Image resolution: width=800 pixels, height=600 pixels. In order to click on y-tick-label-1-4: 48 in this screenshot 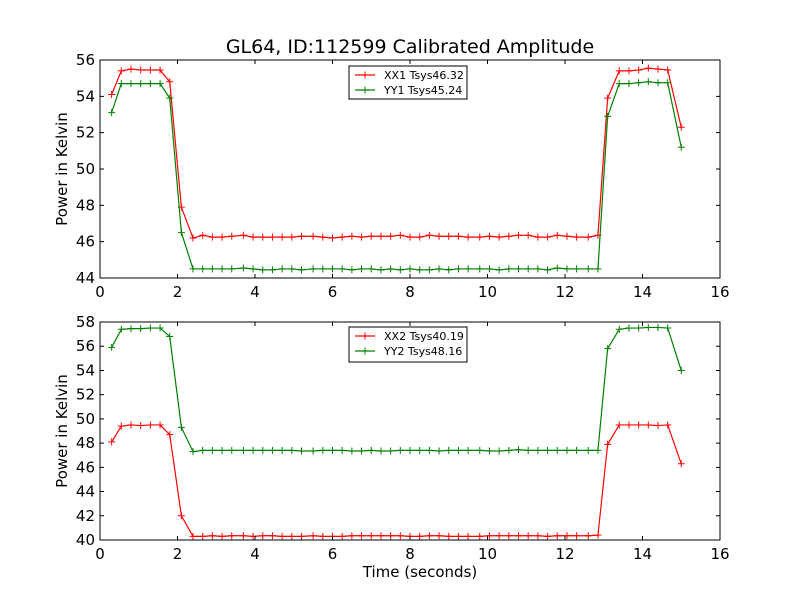, I will do `click(85, 443)`.